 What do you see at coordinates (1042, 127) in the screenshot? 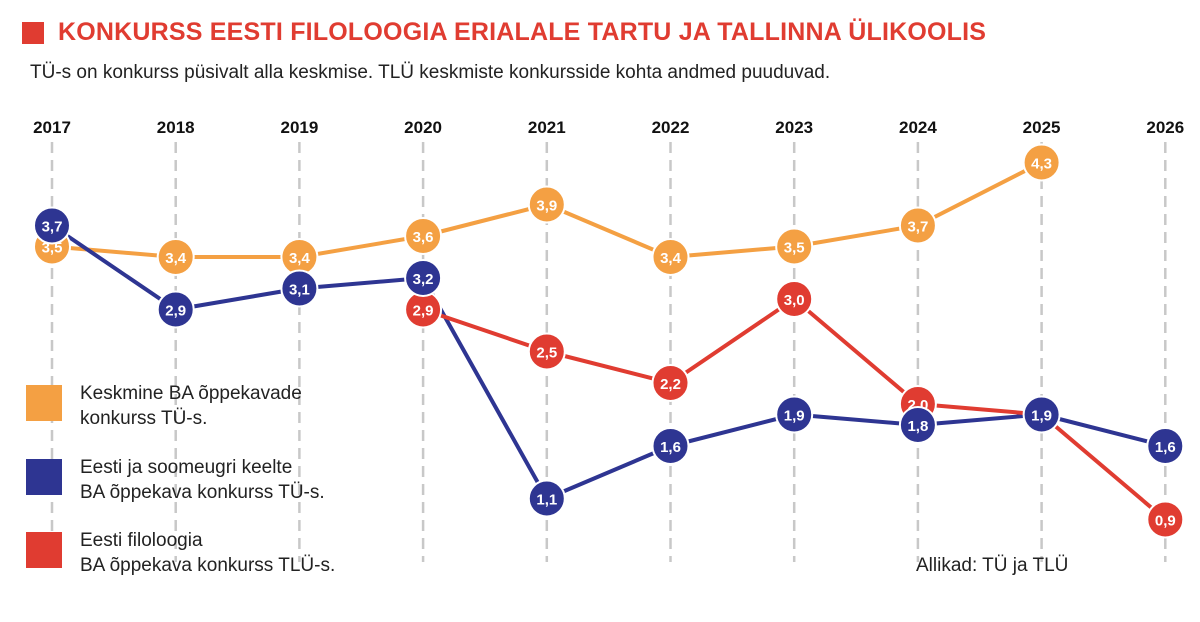
I see `x-tick-label-2025: 2025` at bounding box center [1042, 127].